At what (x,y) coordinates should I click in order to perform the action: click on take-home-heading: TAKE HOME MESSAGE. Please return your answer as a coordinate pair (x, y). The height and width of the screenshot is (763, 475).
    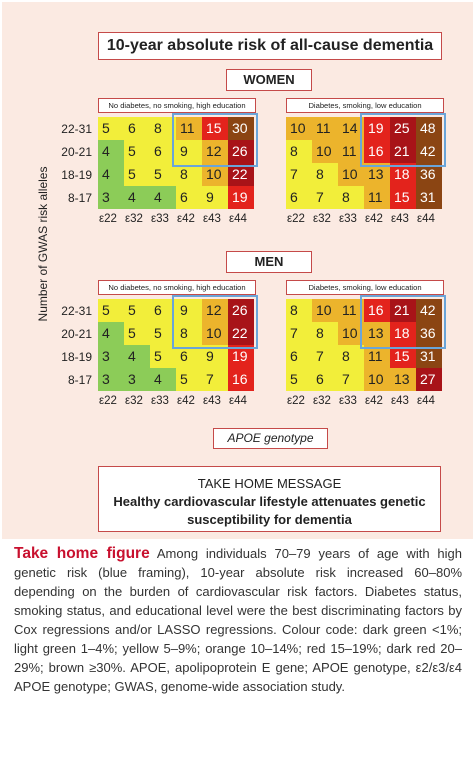
    Looking at the image, I should click on (269, 483).